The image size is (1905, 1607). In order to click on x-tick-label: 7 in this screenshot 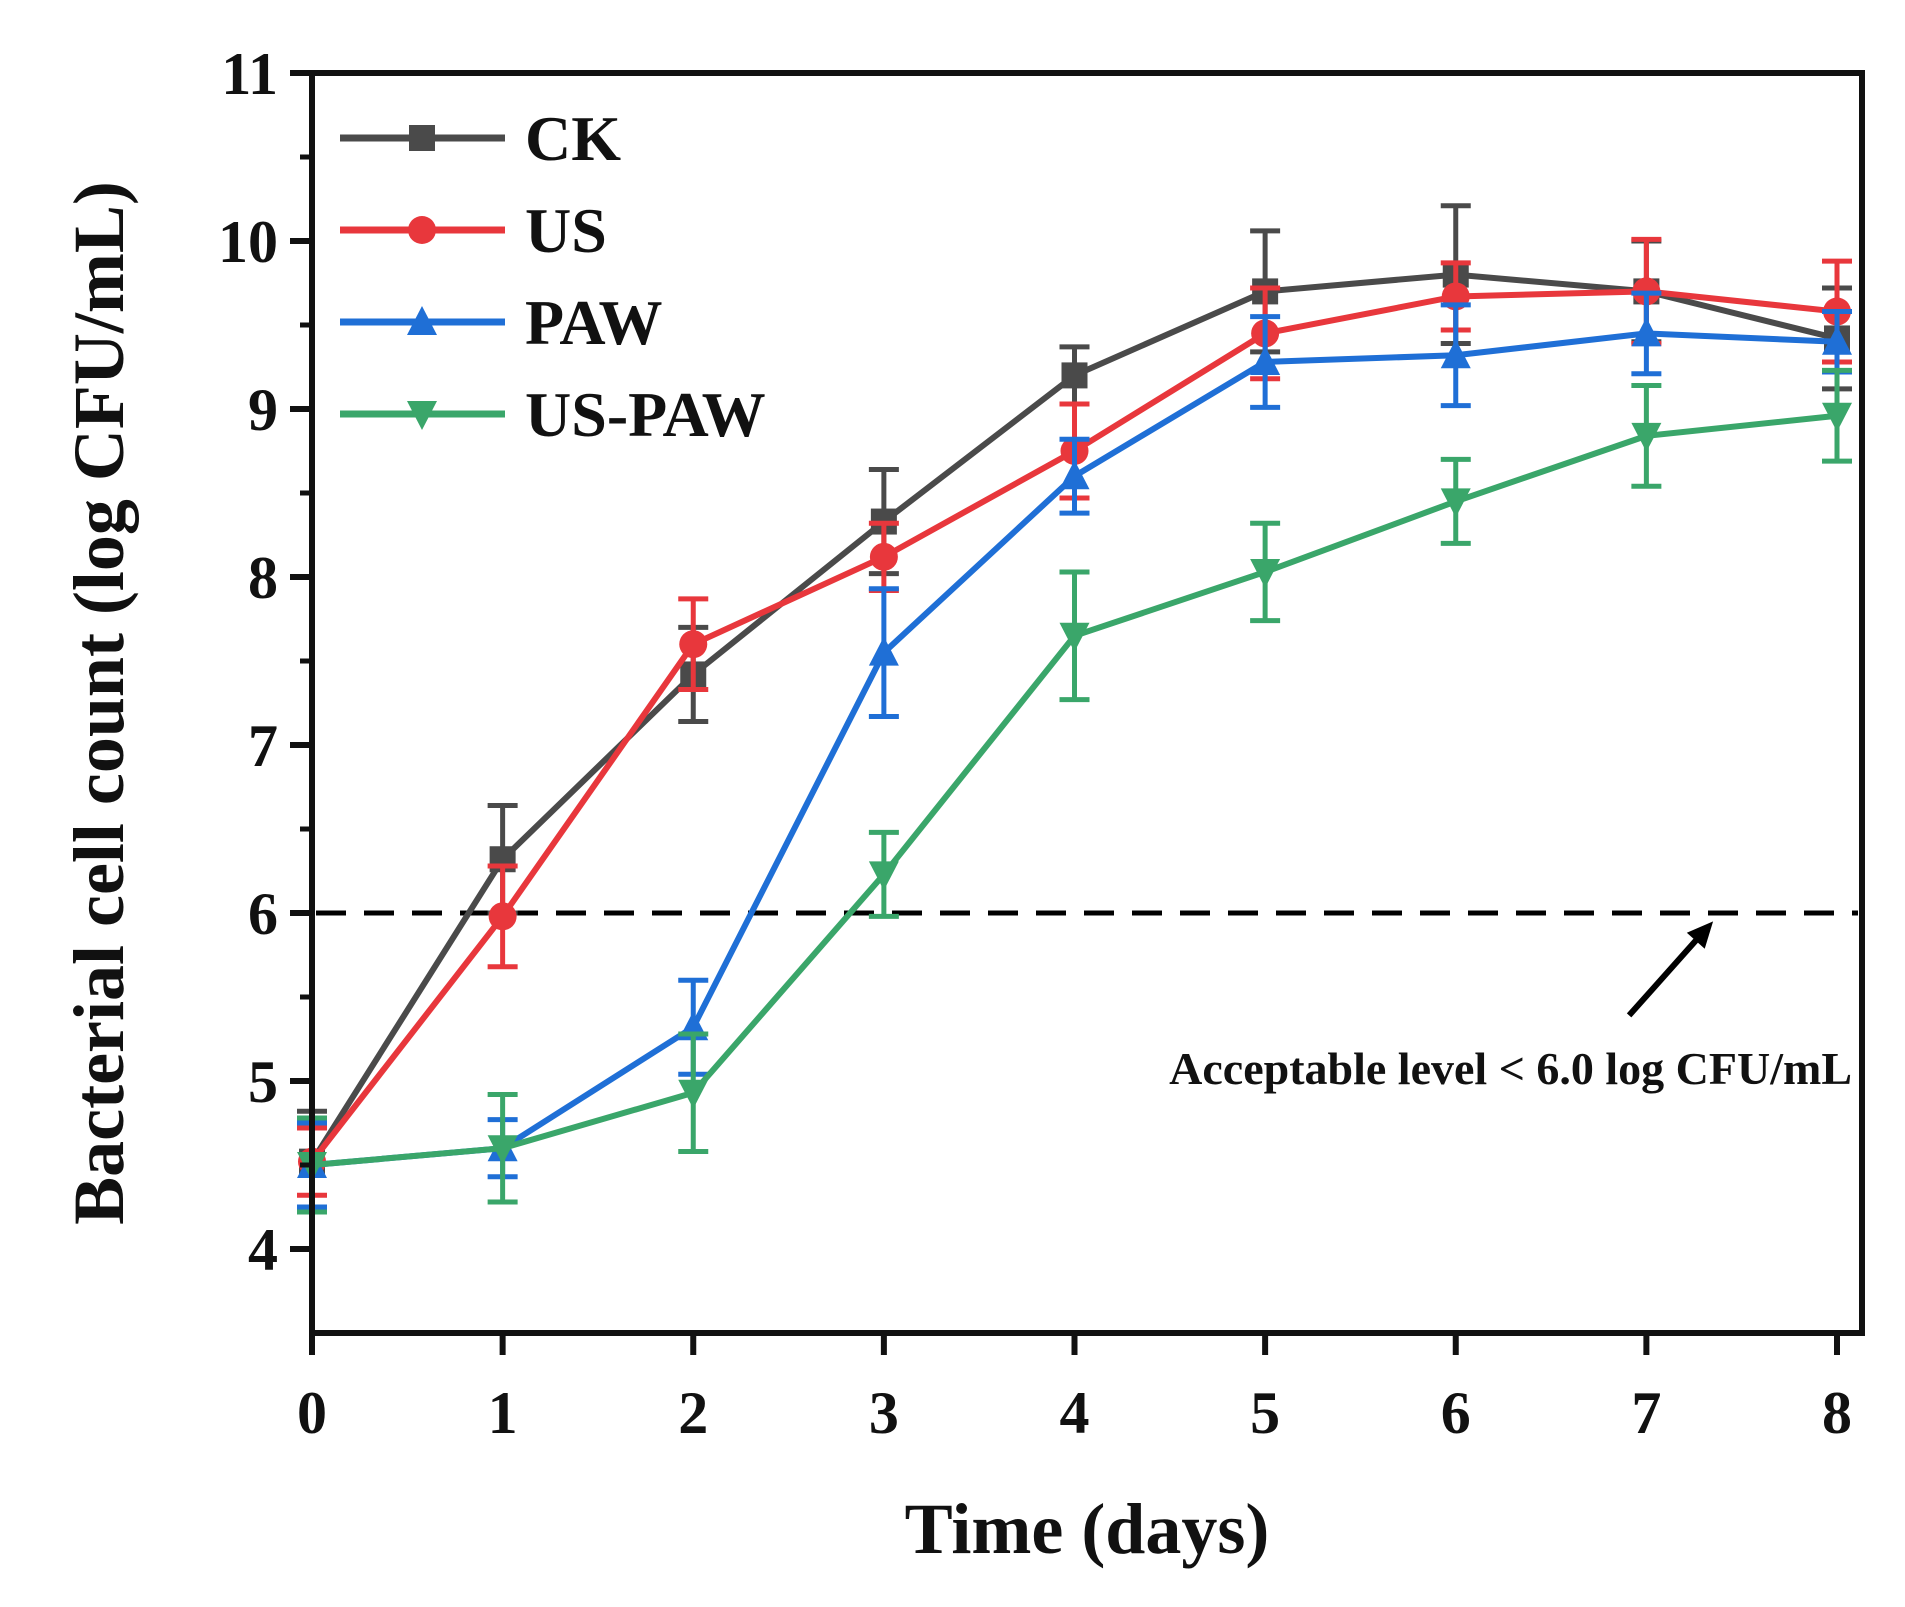, I will do `click(1646, 1413)`.